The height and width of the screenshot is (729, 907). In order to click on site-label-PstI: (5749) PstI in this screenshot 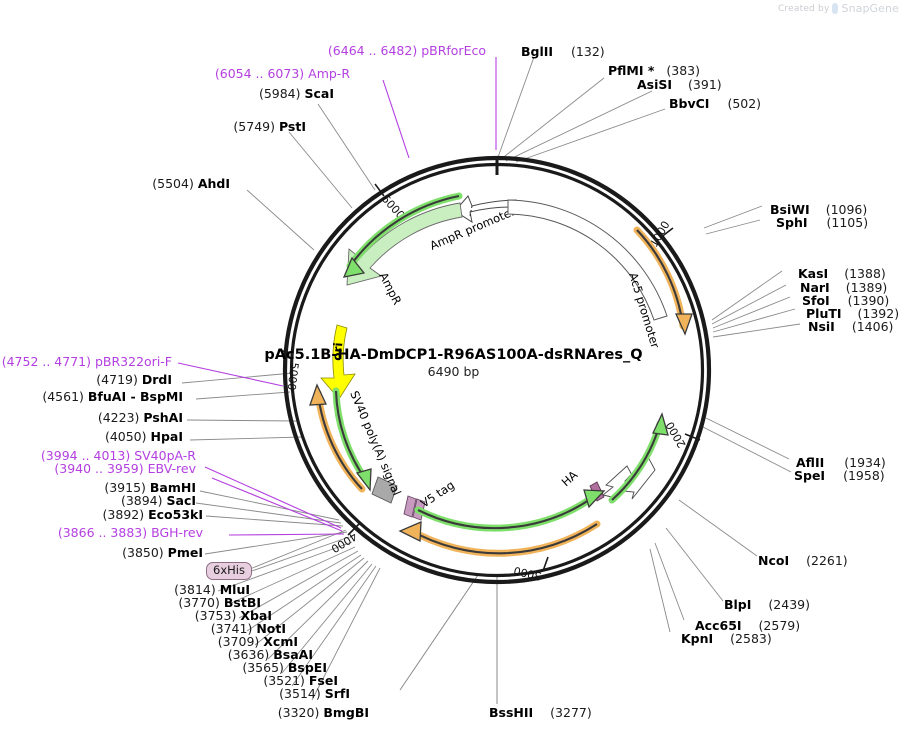, I will do `click(269, 126)`.